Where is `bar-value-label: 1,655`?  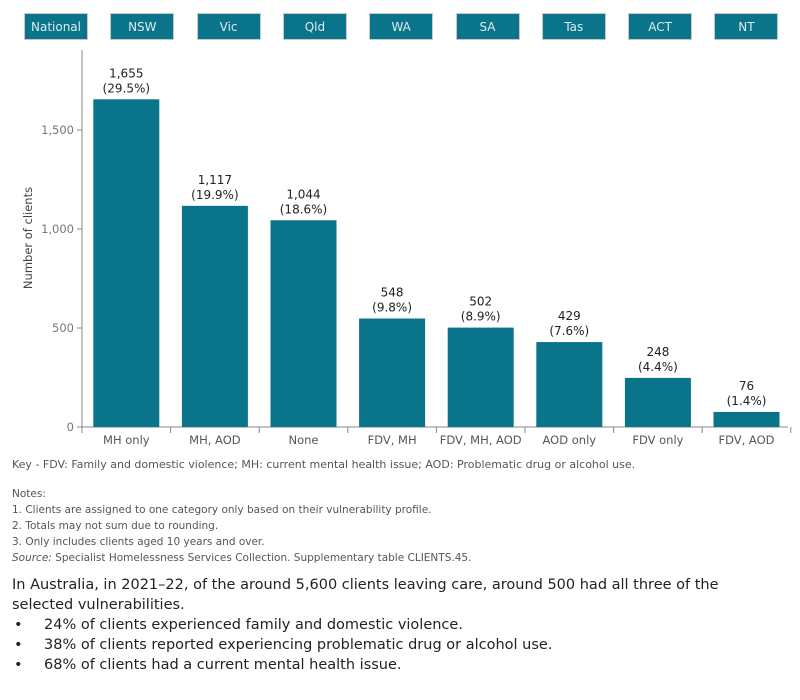
bar-value-label: 1,655 is located at coordinates (126, 73).